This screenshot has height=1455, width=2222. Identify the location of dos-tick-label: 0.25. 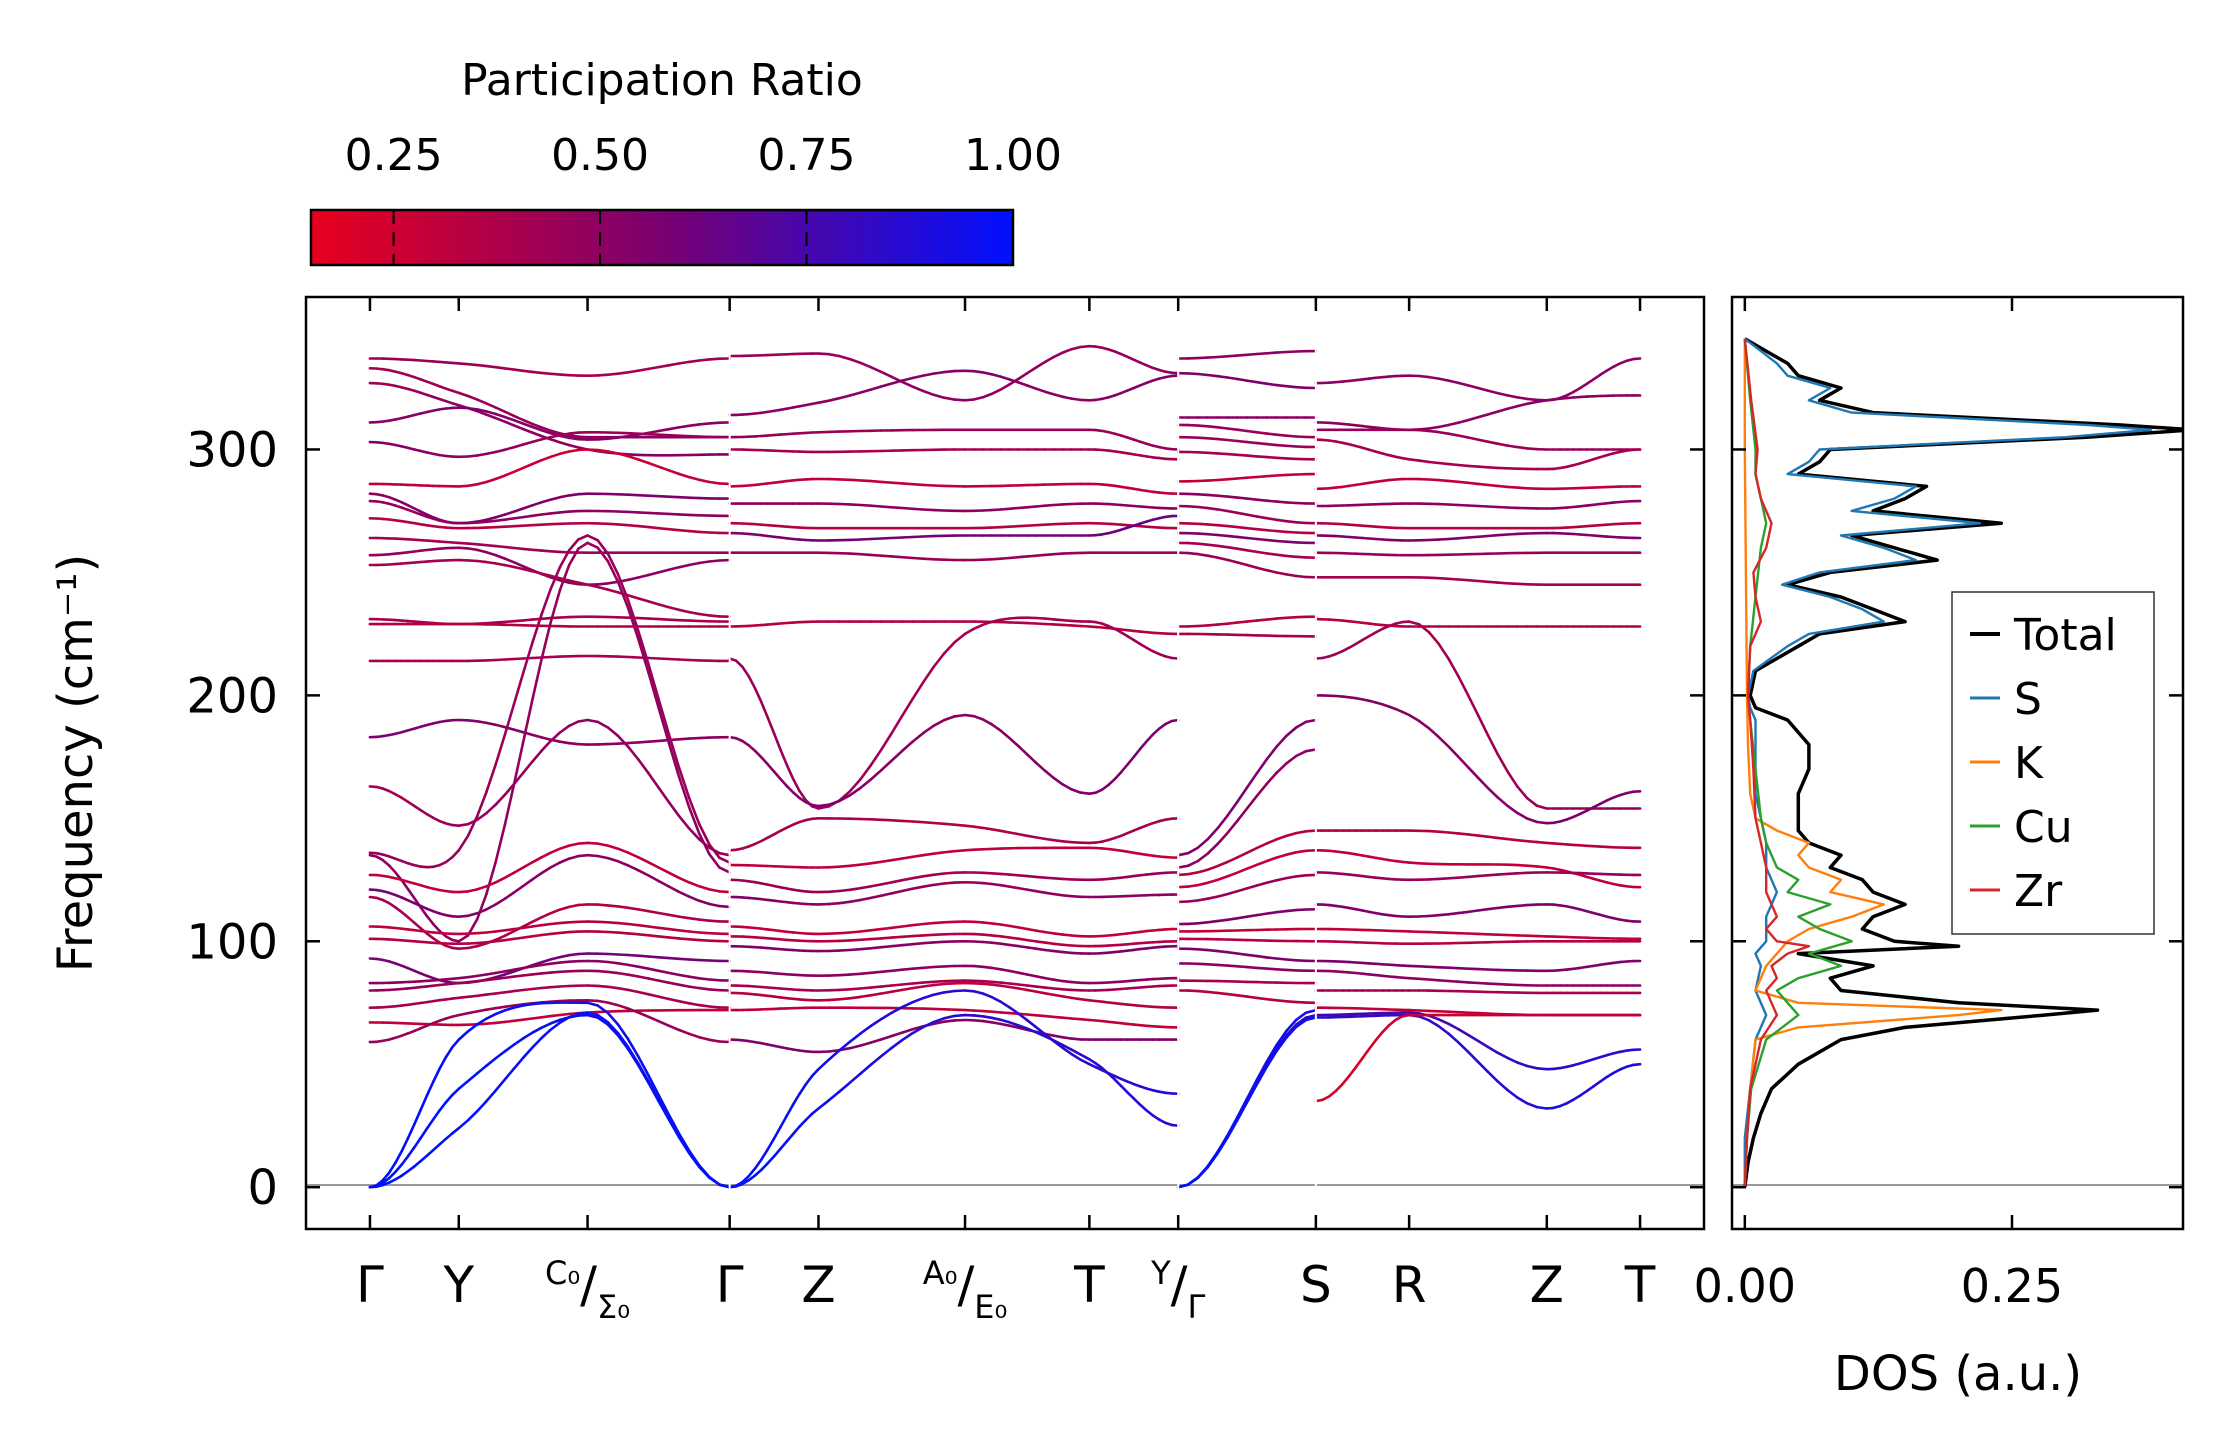
(2012, 1286).